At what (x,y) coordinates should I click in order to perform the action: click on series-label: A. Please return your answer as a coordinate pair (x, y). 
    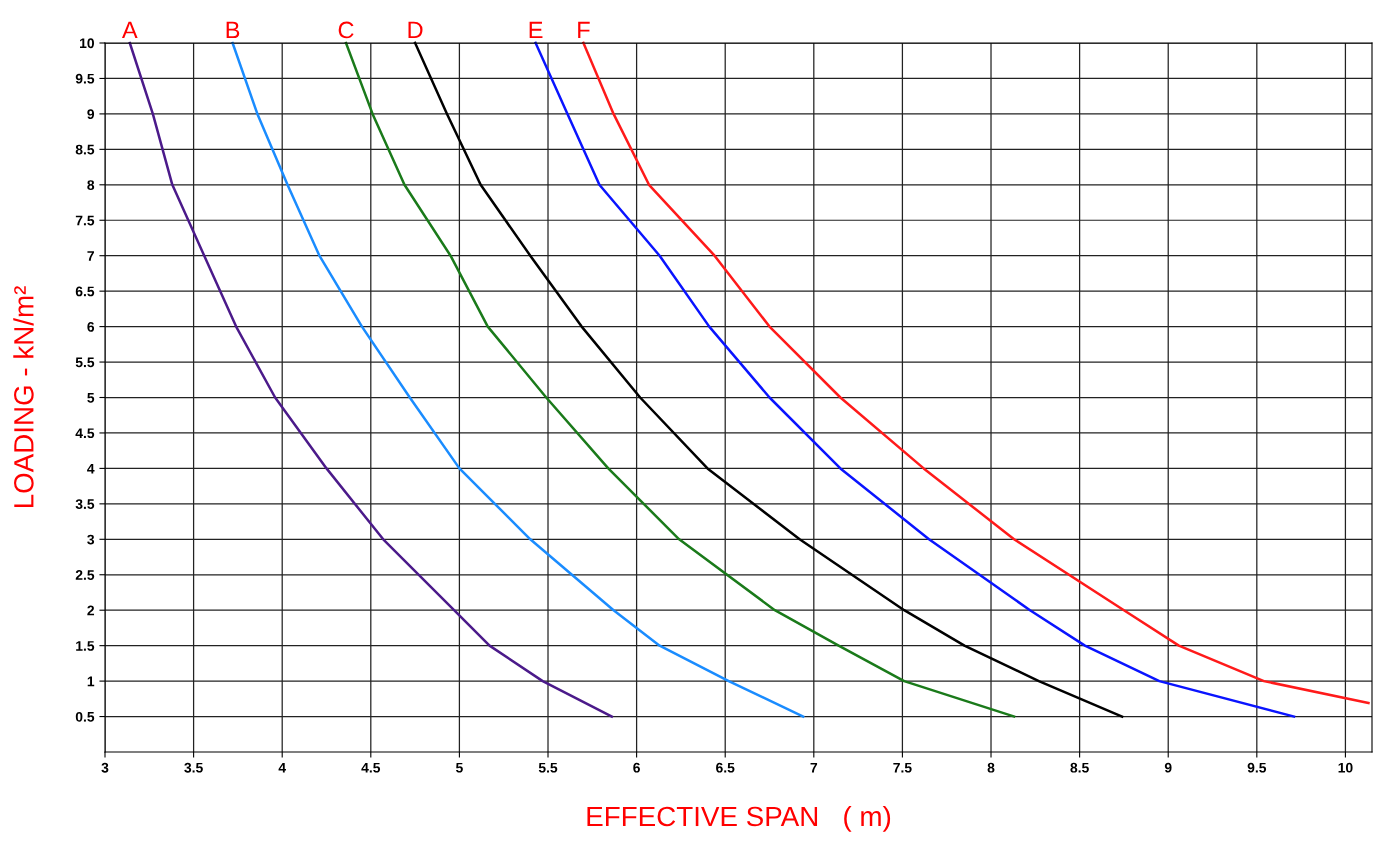
    Looking at the image, I should click on (129, 30).